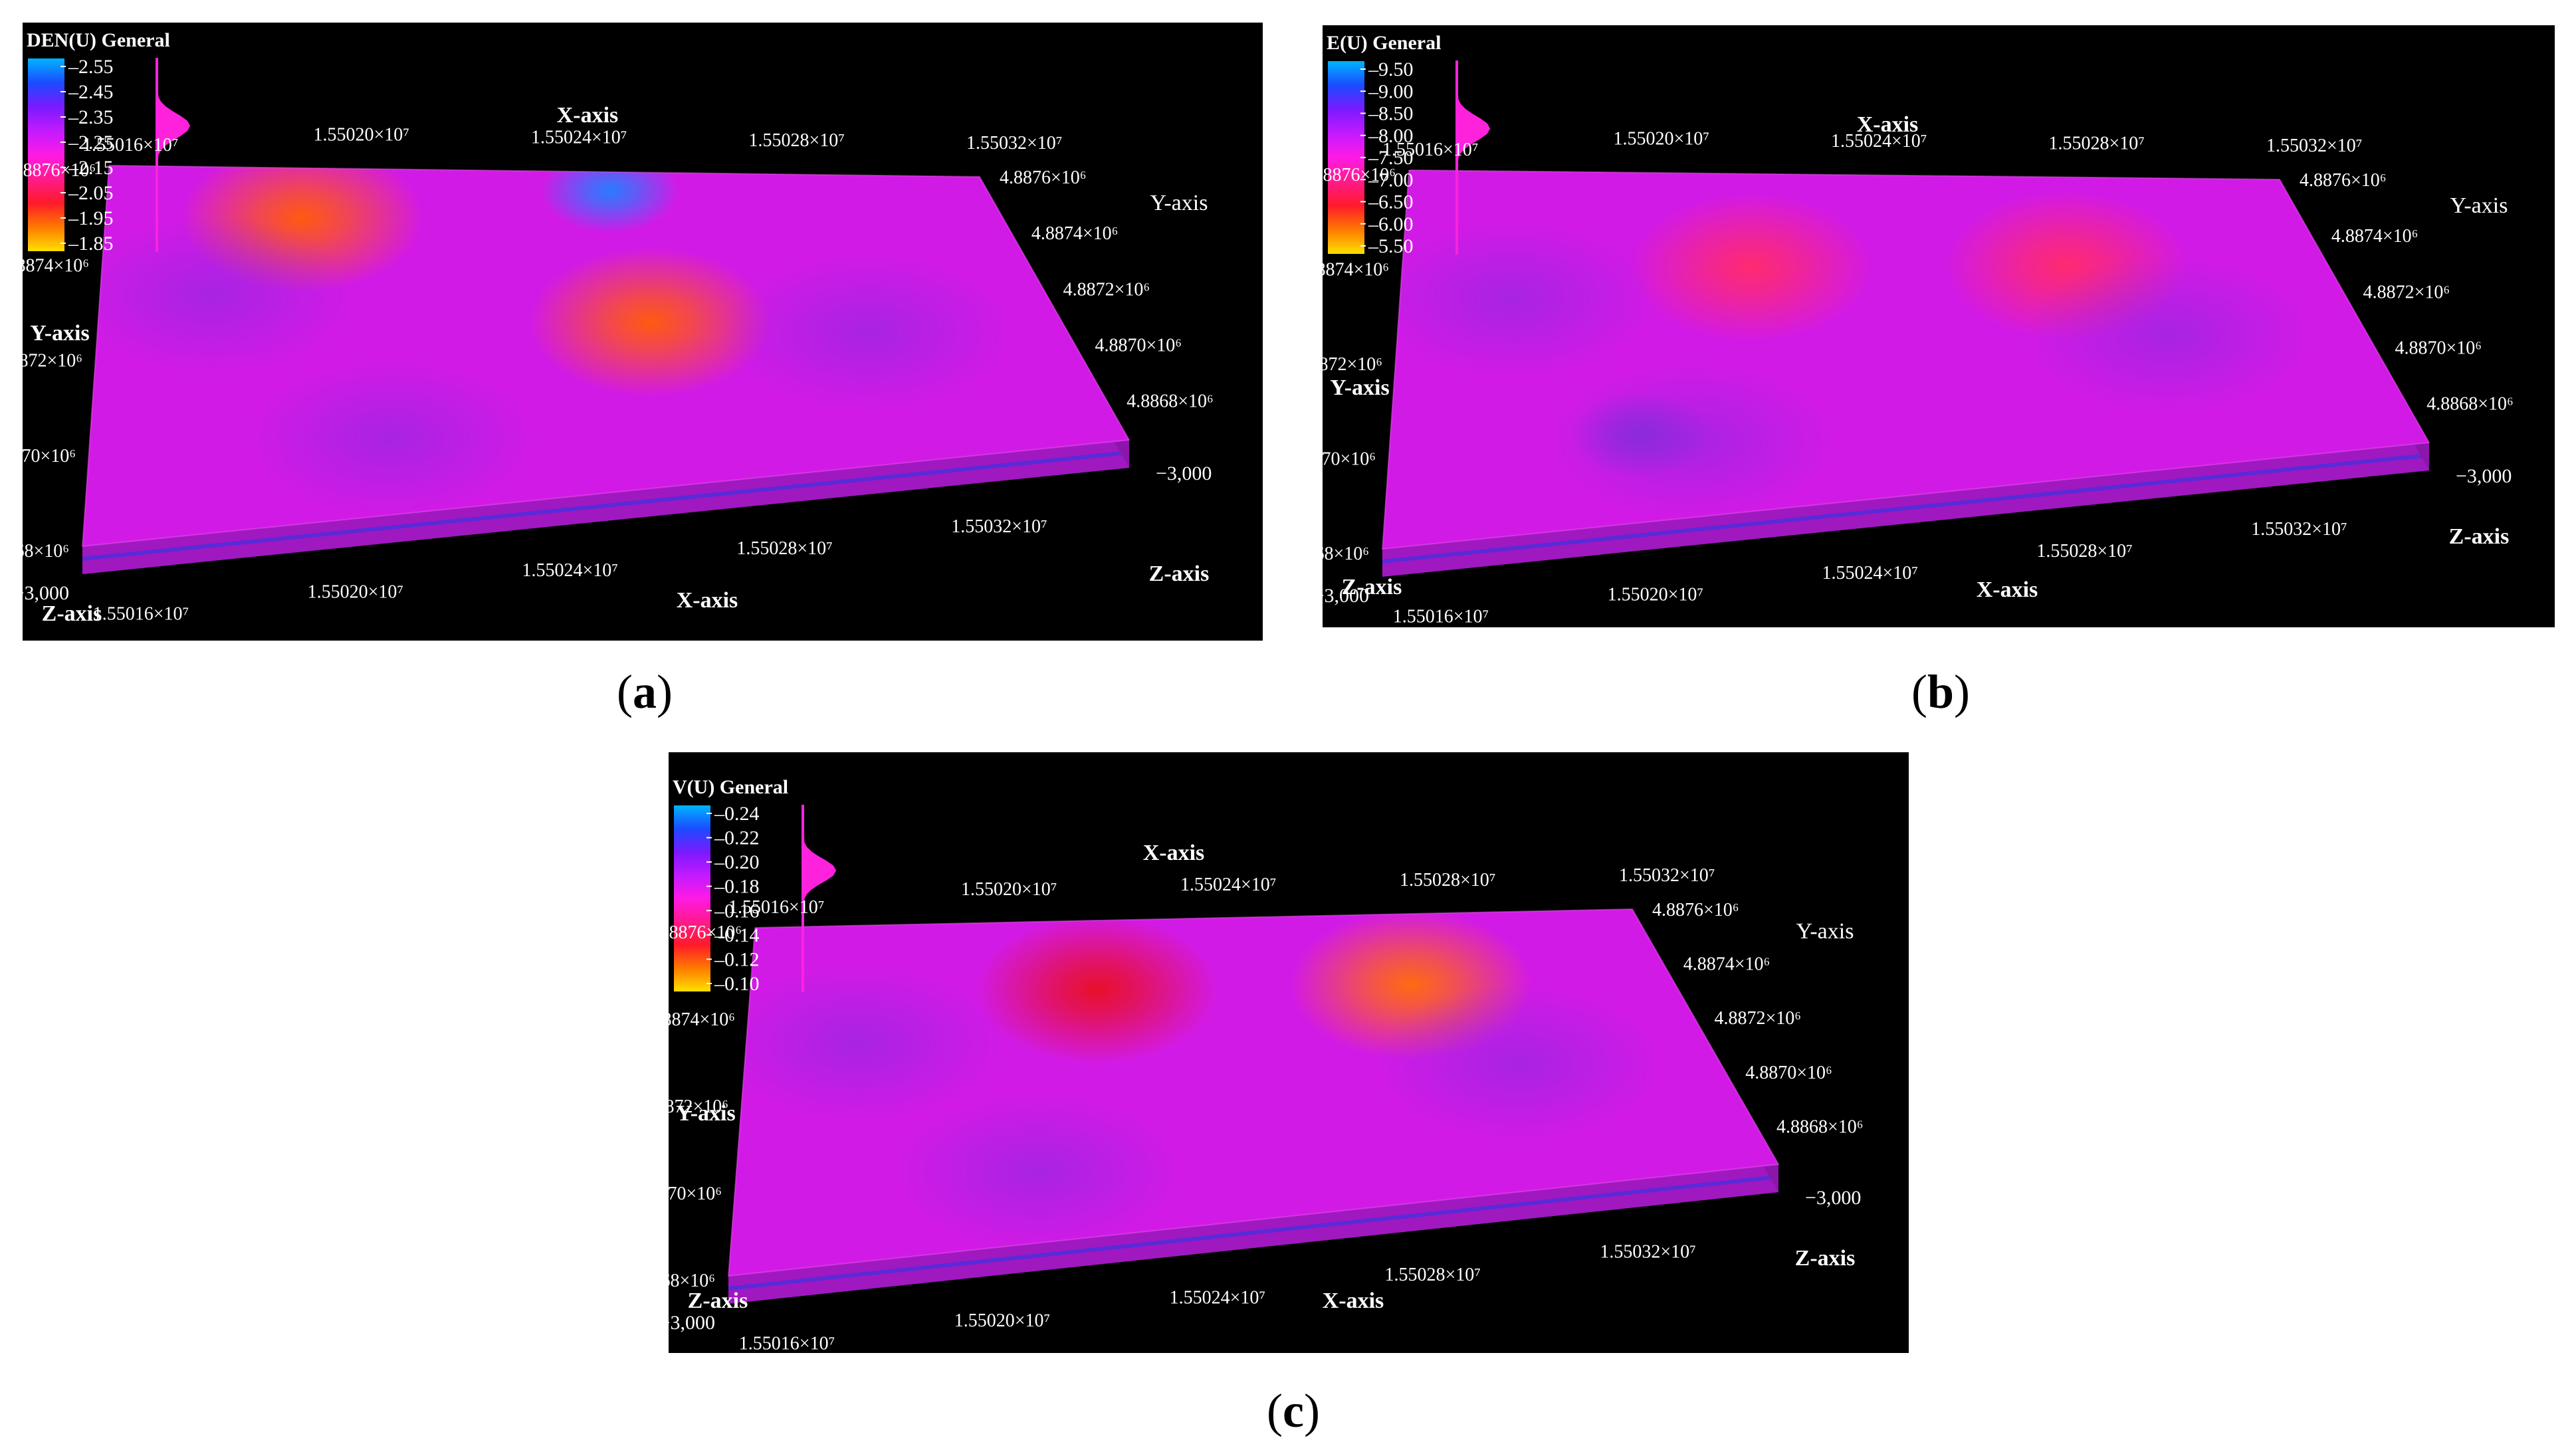 The width and height of the screenshot is (2576, 1454). What do you see at coordinates (1174, 853) in the screenshot?
I see `x-axis-label-top: X-axis` at bounding box center [1174, 853].